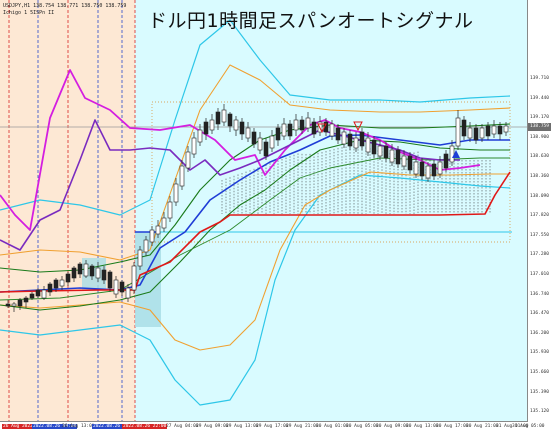  I want to click on price-tick-label: 136.470, so click(539, 314).